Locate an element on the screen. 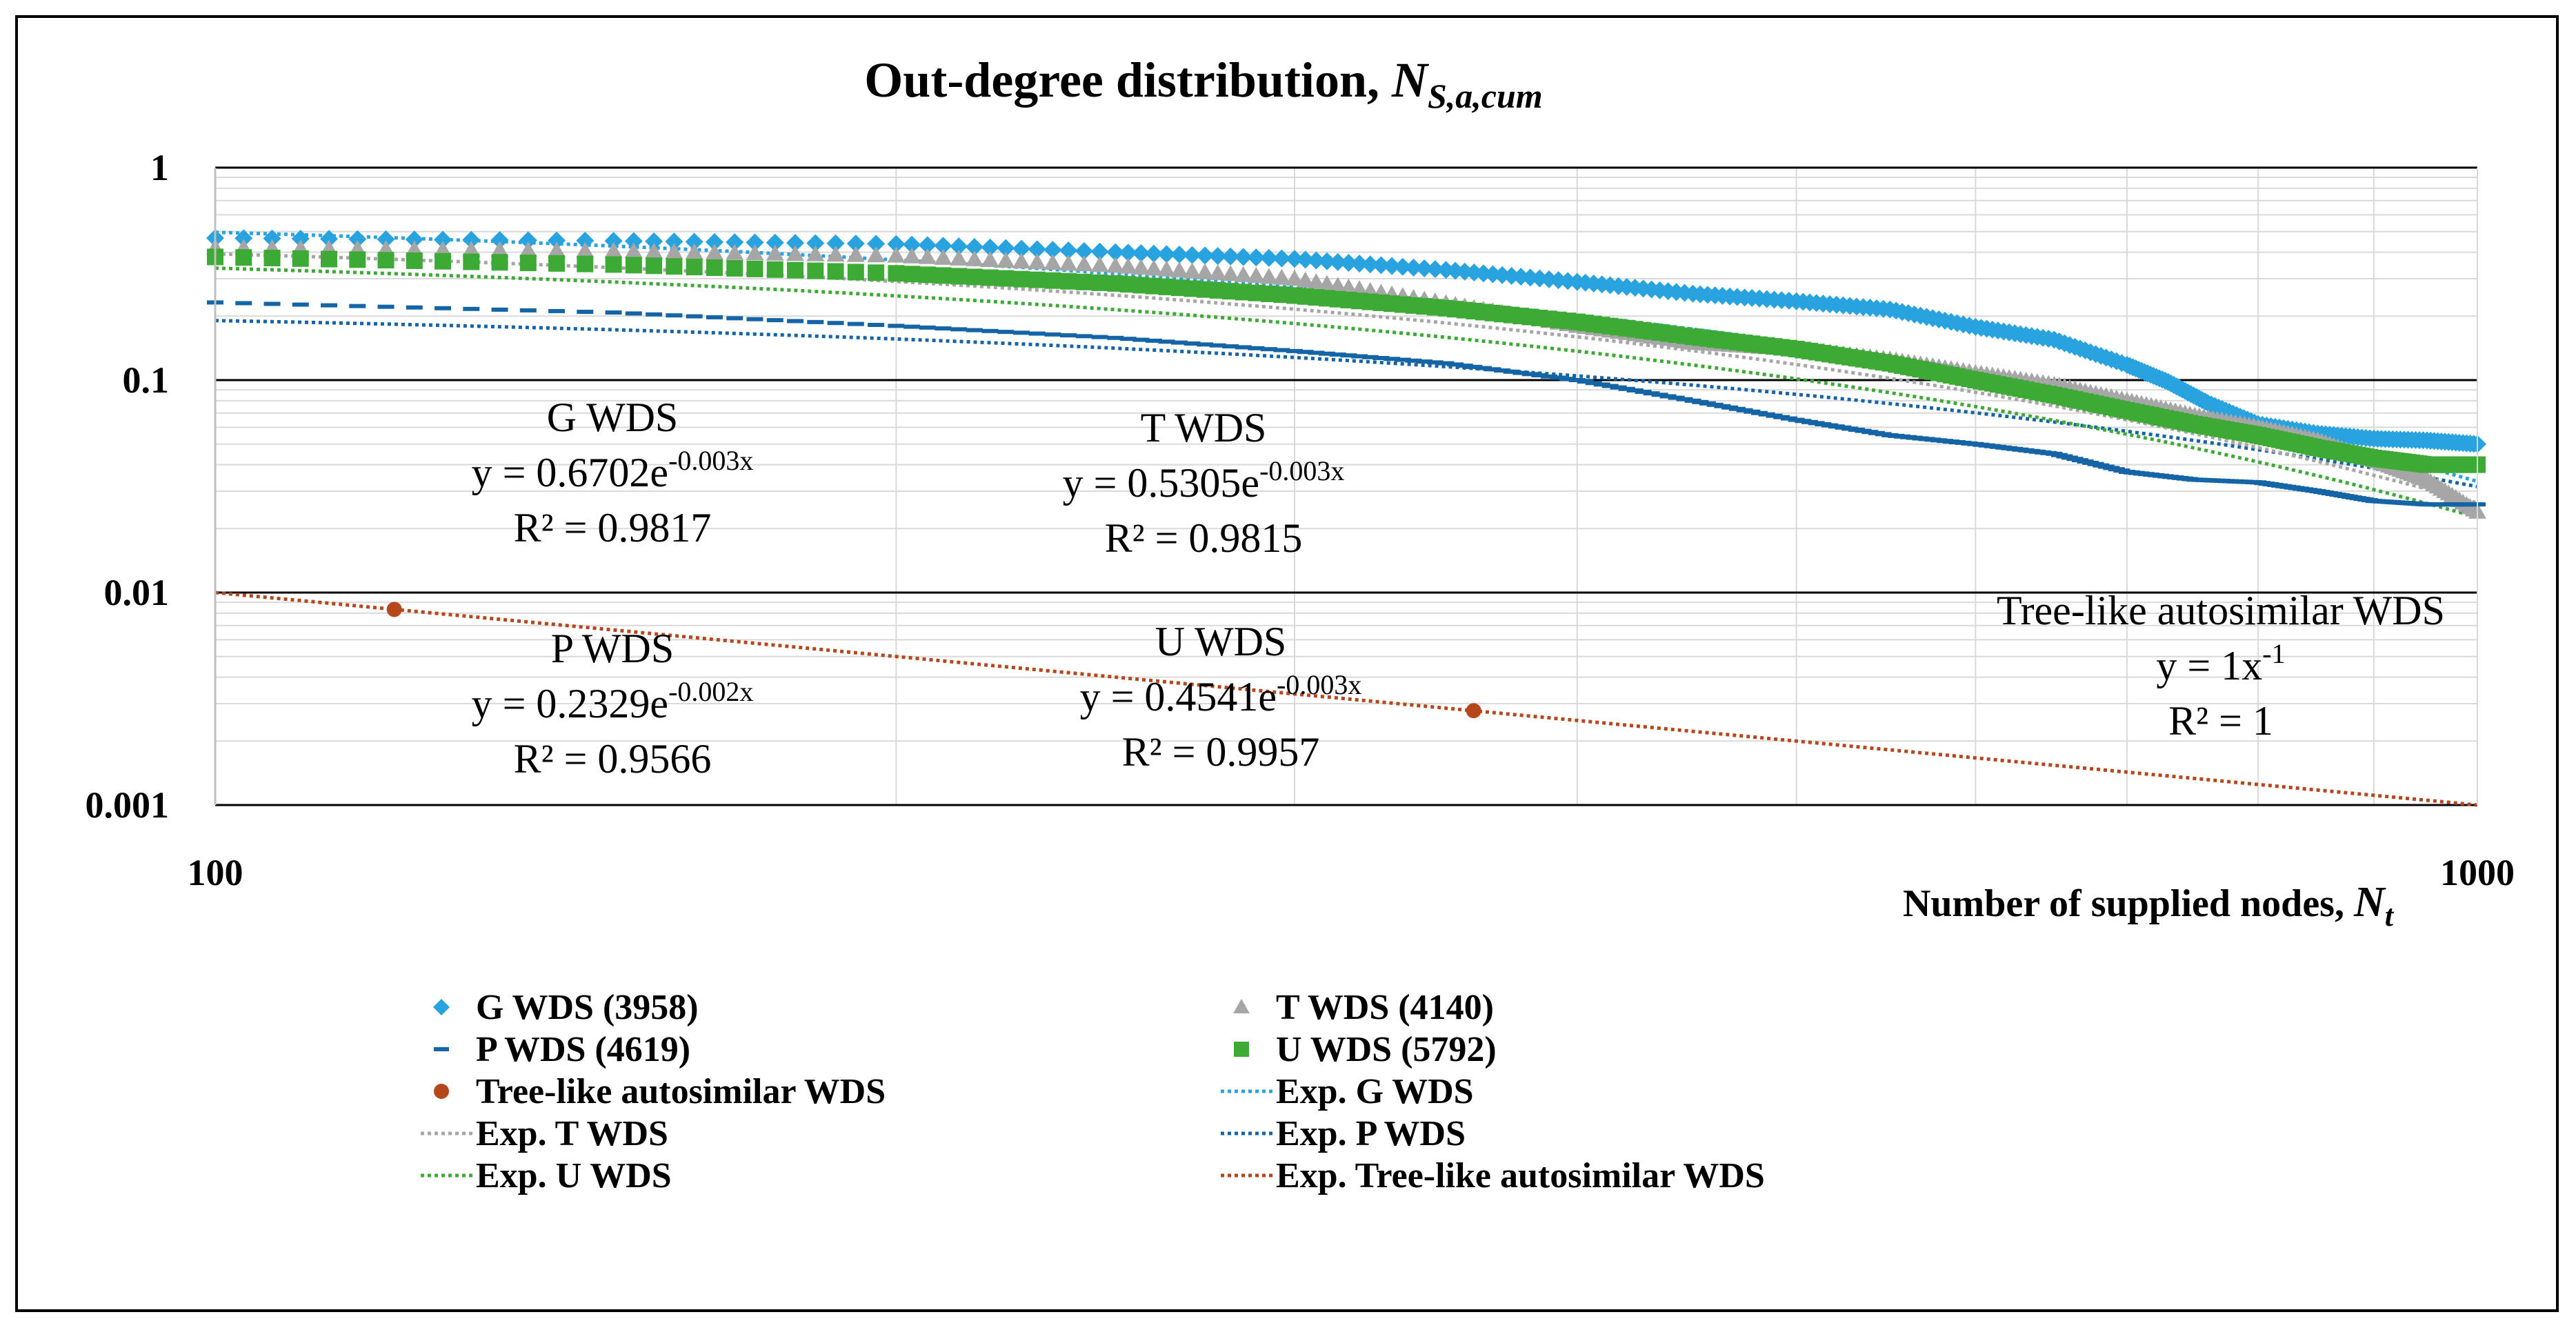 The width and height of the screenshot is (2576, 1330). legend-label: Exp. Tree-like autosimilar WDS is located at coordinates (1520, 1176).